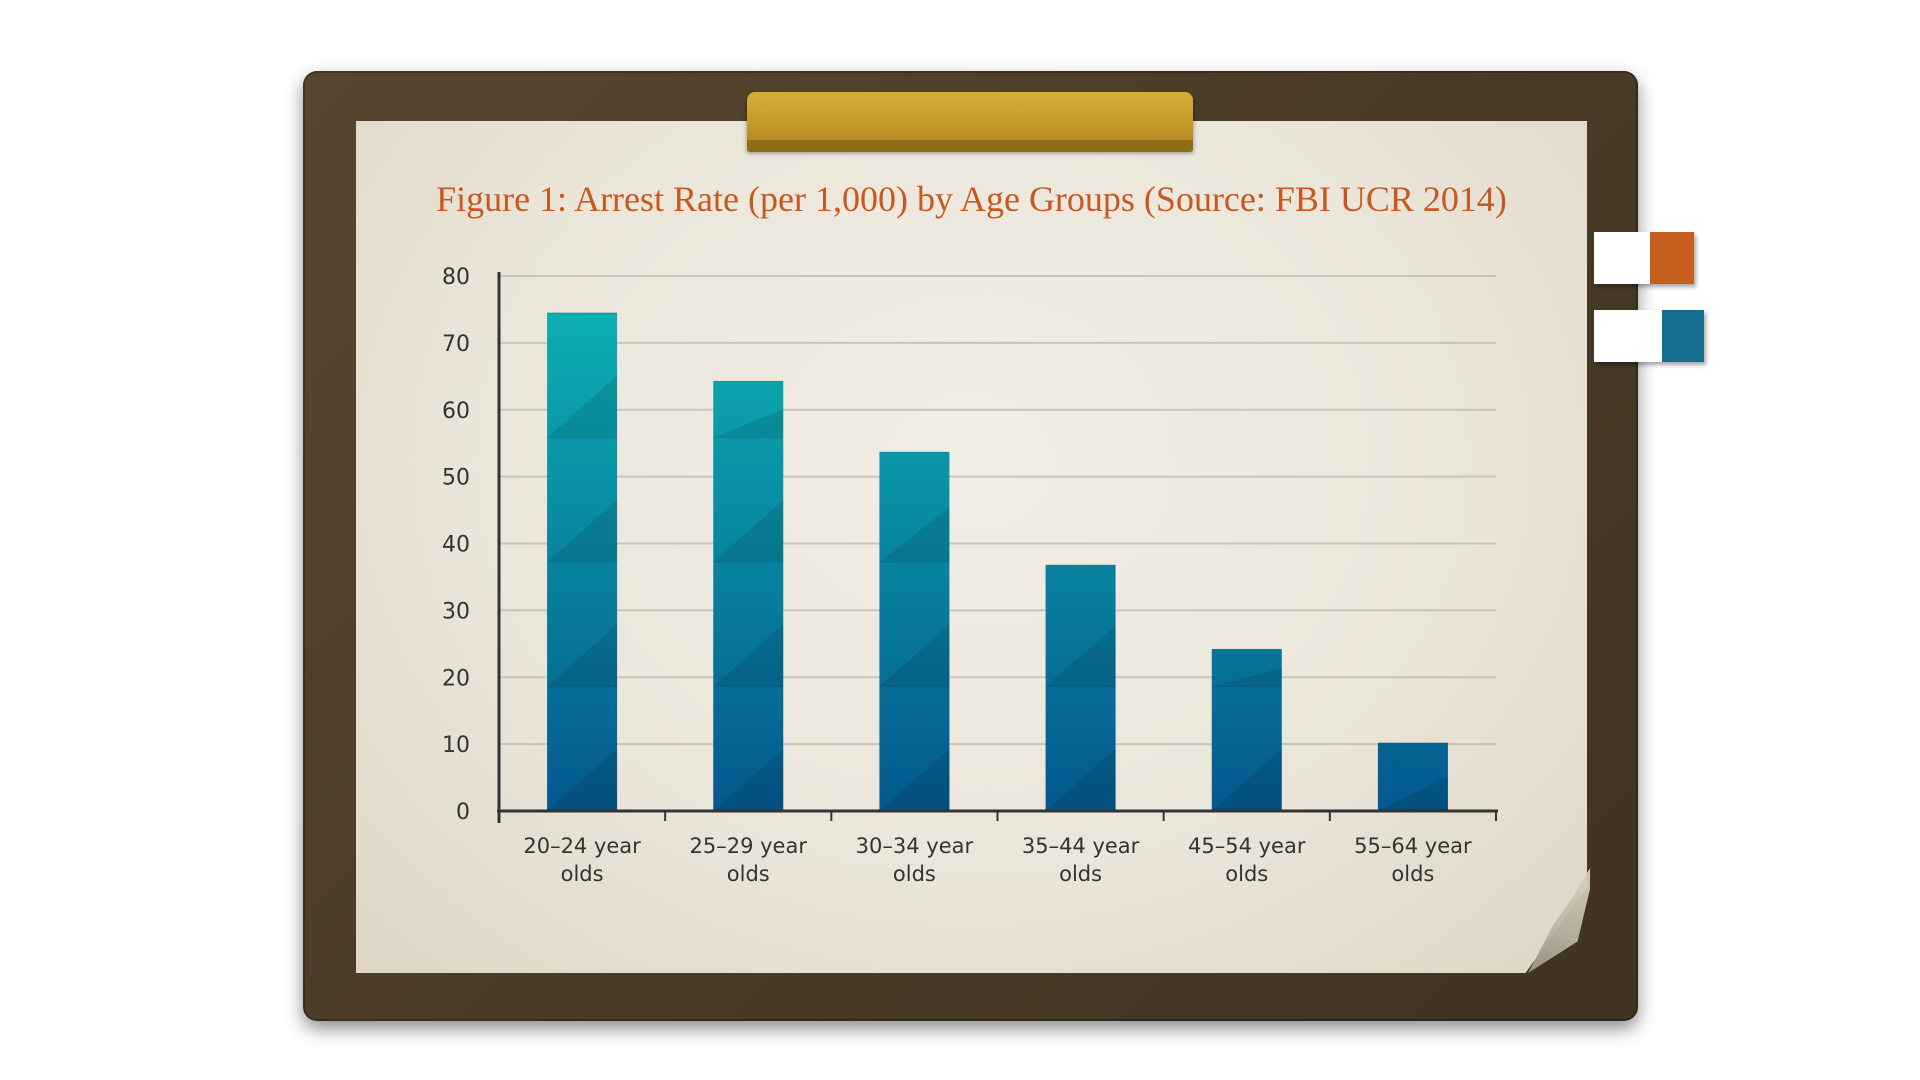 This screenshot has width=1920, height=1080. What do you see at coordinates (456, 745) in the screenshot?
I see `y-tick-label: 10` at bounding box center [456, 745].